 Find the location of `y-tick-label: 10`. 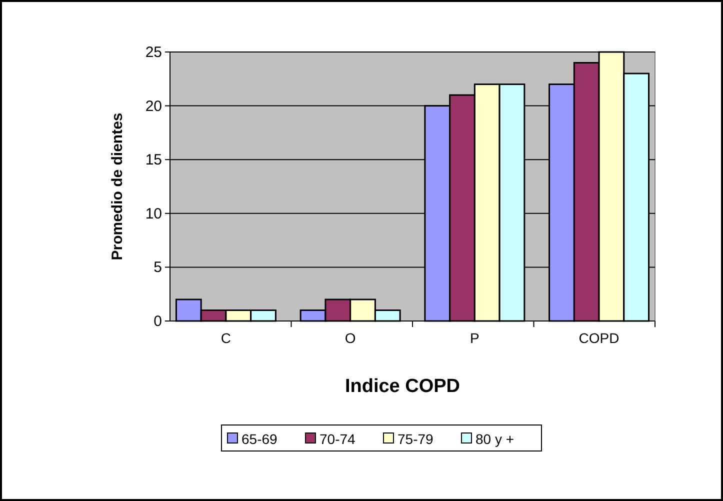

y-tick-label: 10 is located at coordinates (153, 213).